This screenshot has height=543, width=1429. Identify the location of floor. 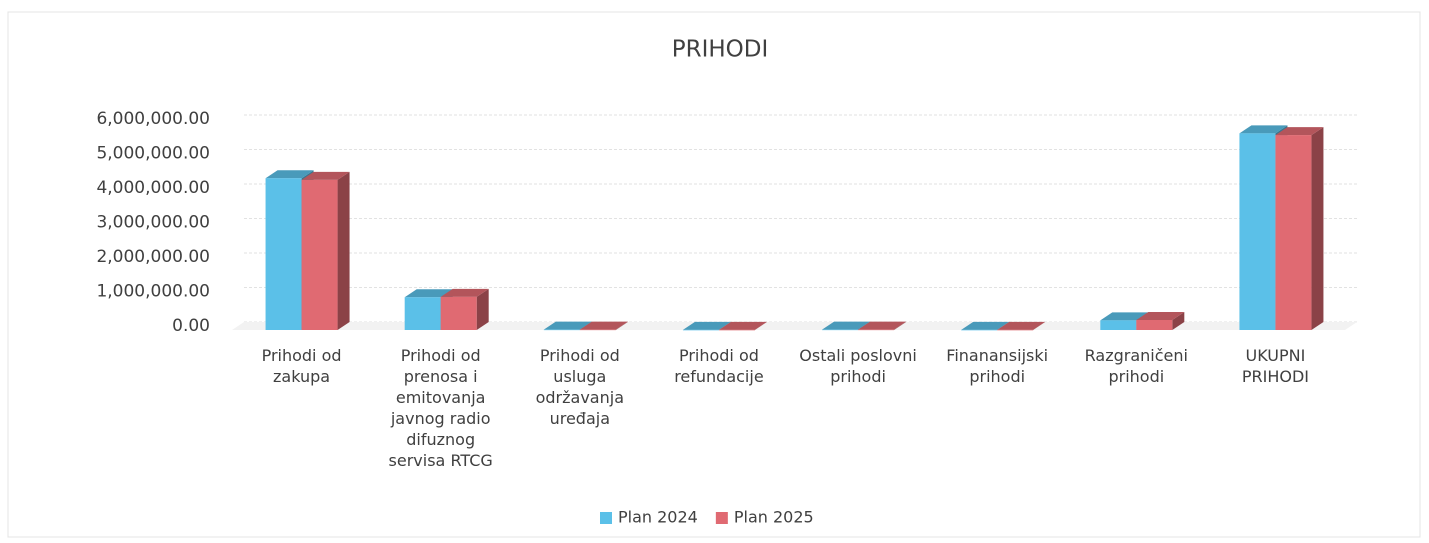
(794, 326).